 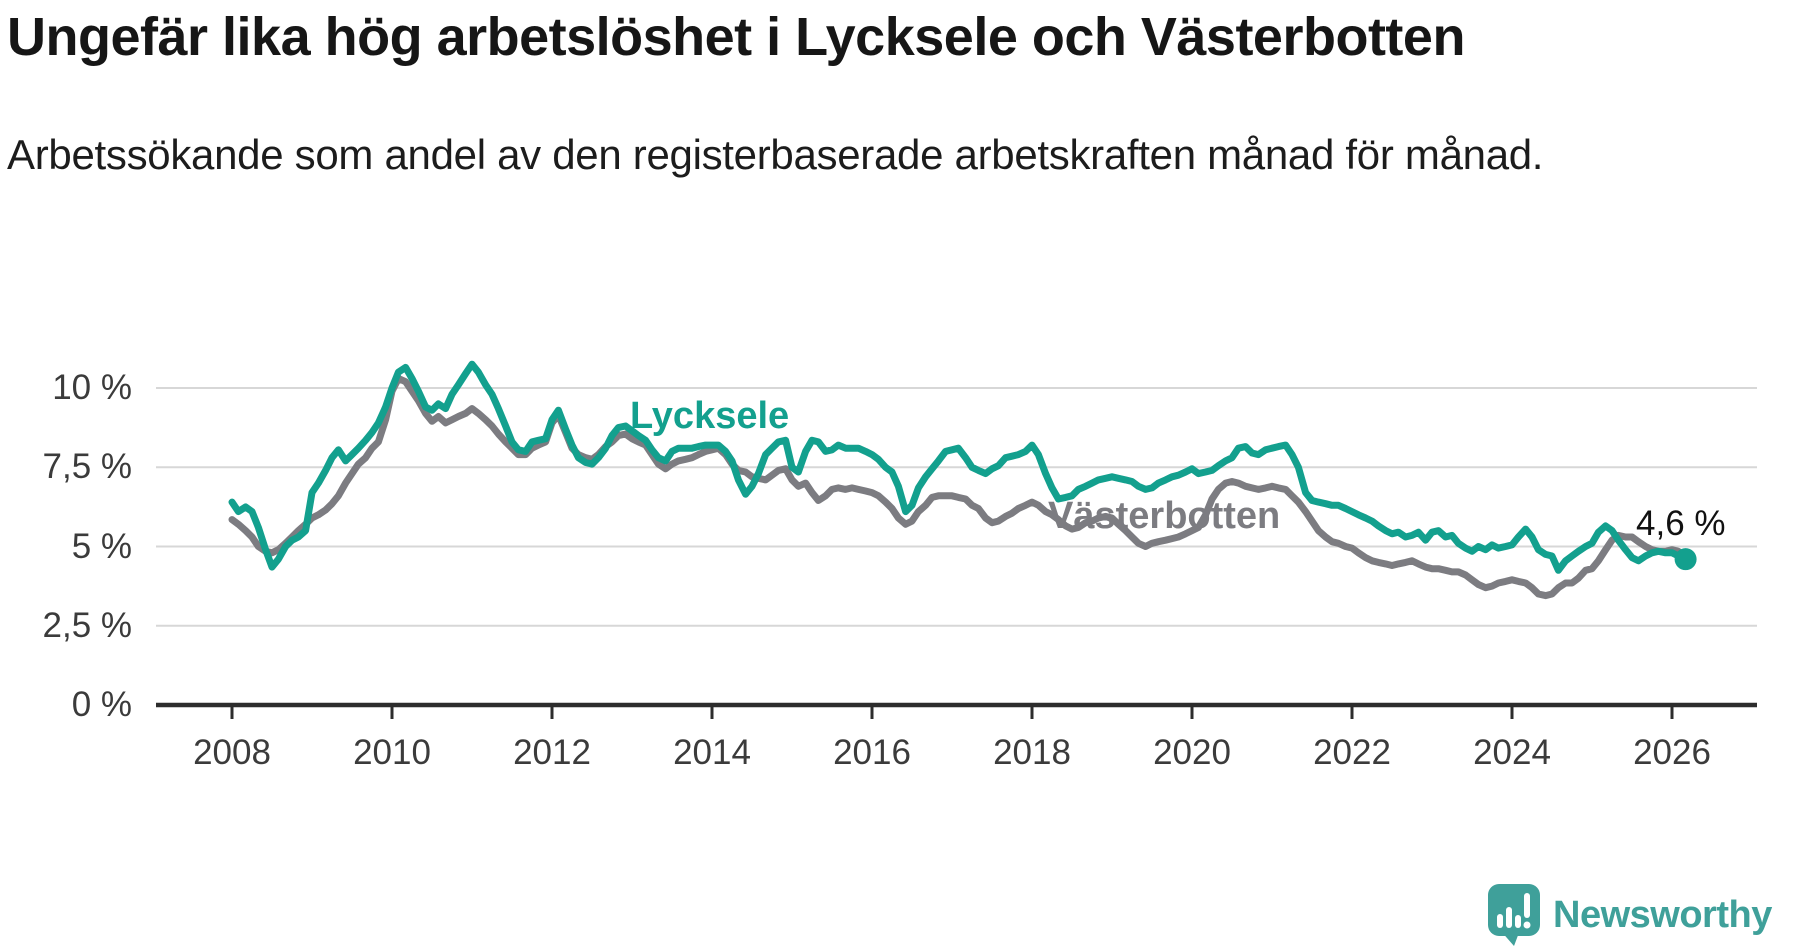 What do you see at coordinates (392, 752) in the screenshot?
I see `x-axis-label: 2010` at bounding box center [392, 752].